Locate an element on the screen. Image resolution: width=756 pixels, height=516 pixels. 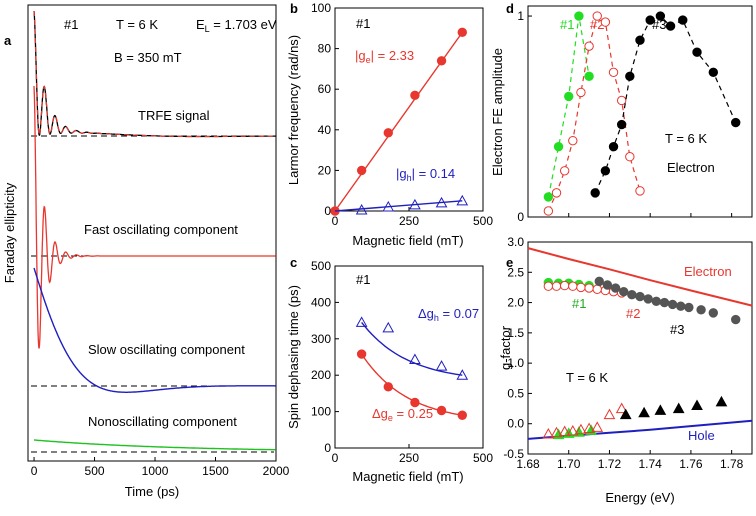
y-tick-label: 60 is located at coordinates (325, 89).